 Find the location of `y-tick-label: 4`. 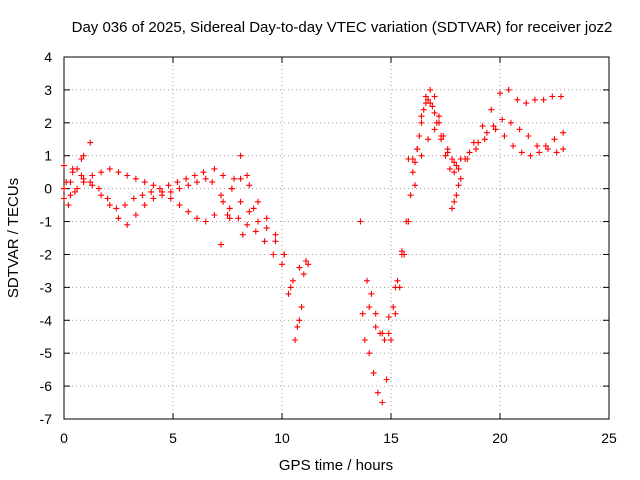

y-tick-label: 4 is located at coordinates (48, 57).